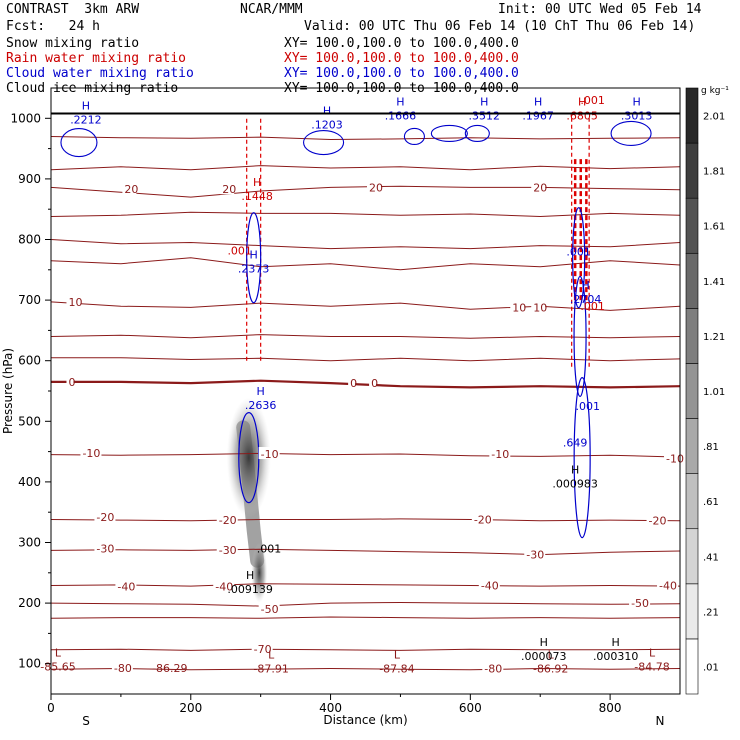 The height and width of the screenshot is (740, 740). Describe the element at coordinates (29, 179) in the screenshot. I see `ytick-label-900: 900` at that location.